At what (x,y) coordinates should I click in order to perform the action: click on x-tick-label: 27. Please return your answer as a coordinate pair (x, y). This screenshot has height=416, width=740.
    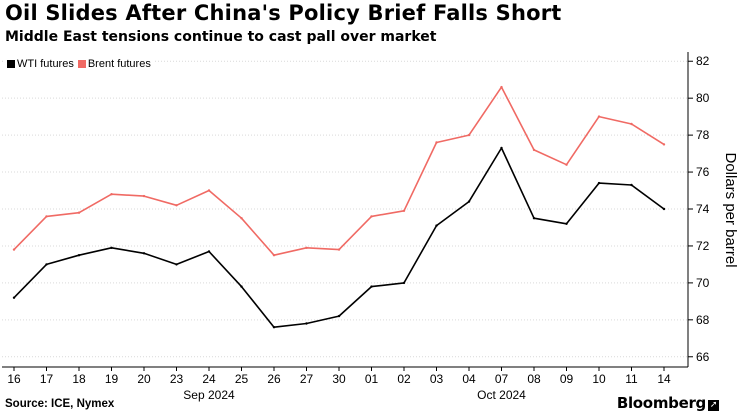
    Looking at the image, I should click on (307, 379).